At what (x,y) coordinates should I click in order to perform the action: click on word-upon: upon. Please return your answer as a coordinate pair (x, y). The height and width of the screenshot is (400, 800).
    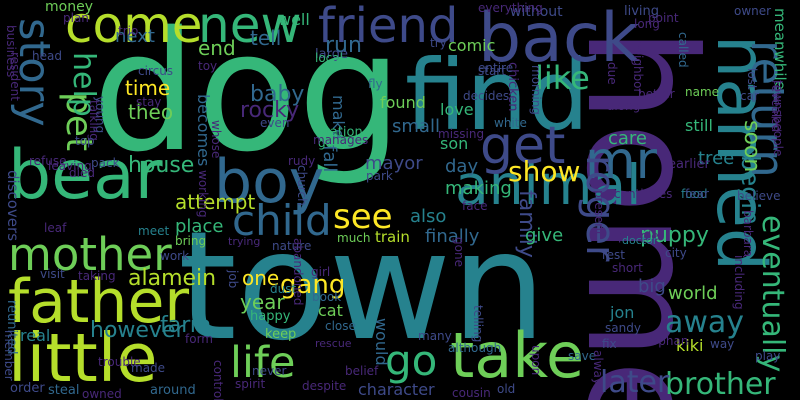
    Looking at the image, I should click on (536, 360).